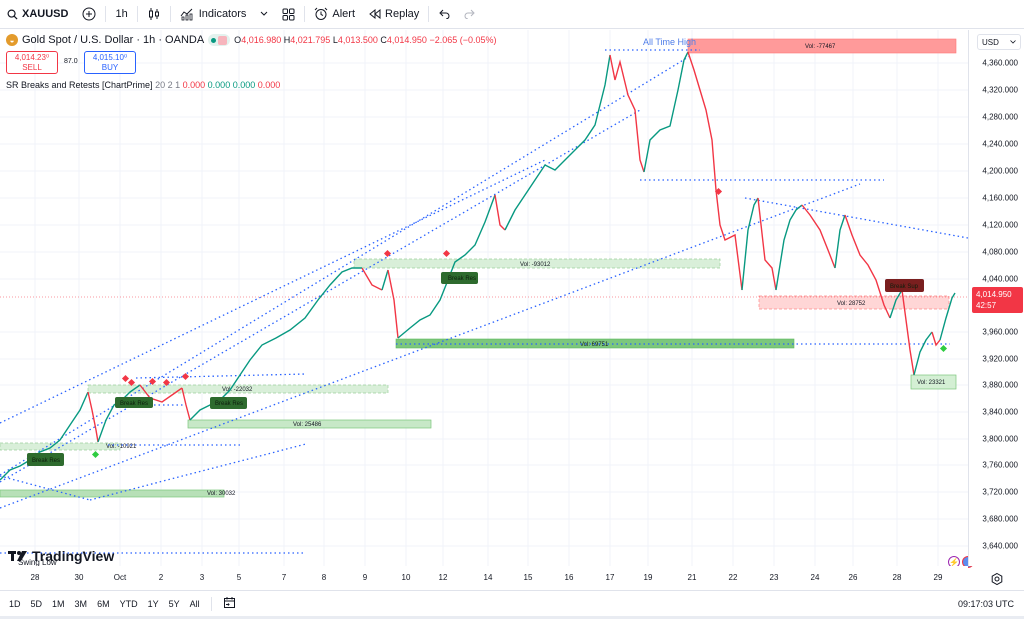  What do you see at coordinates (58, 603) in the screenshot?
I see `range-1m-button: 1M` at bounding box center [58, 603].